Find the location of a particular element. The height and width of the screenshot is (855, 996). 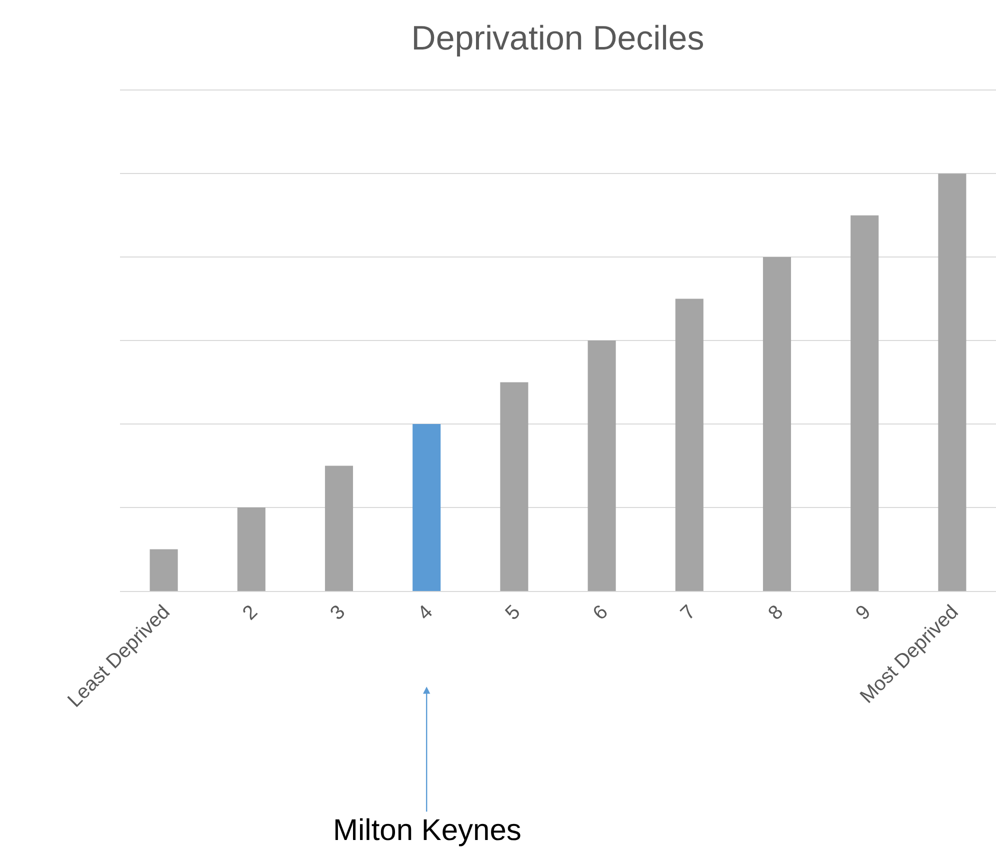

x-tick-label: 7 is located at coordinates (688, 612).